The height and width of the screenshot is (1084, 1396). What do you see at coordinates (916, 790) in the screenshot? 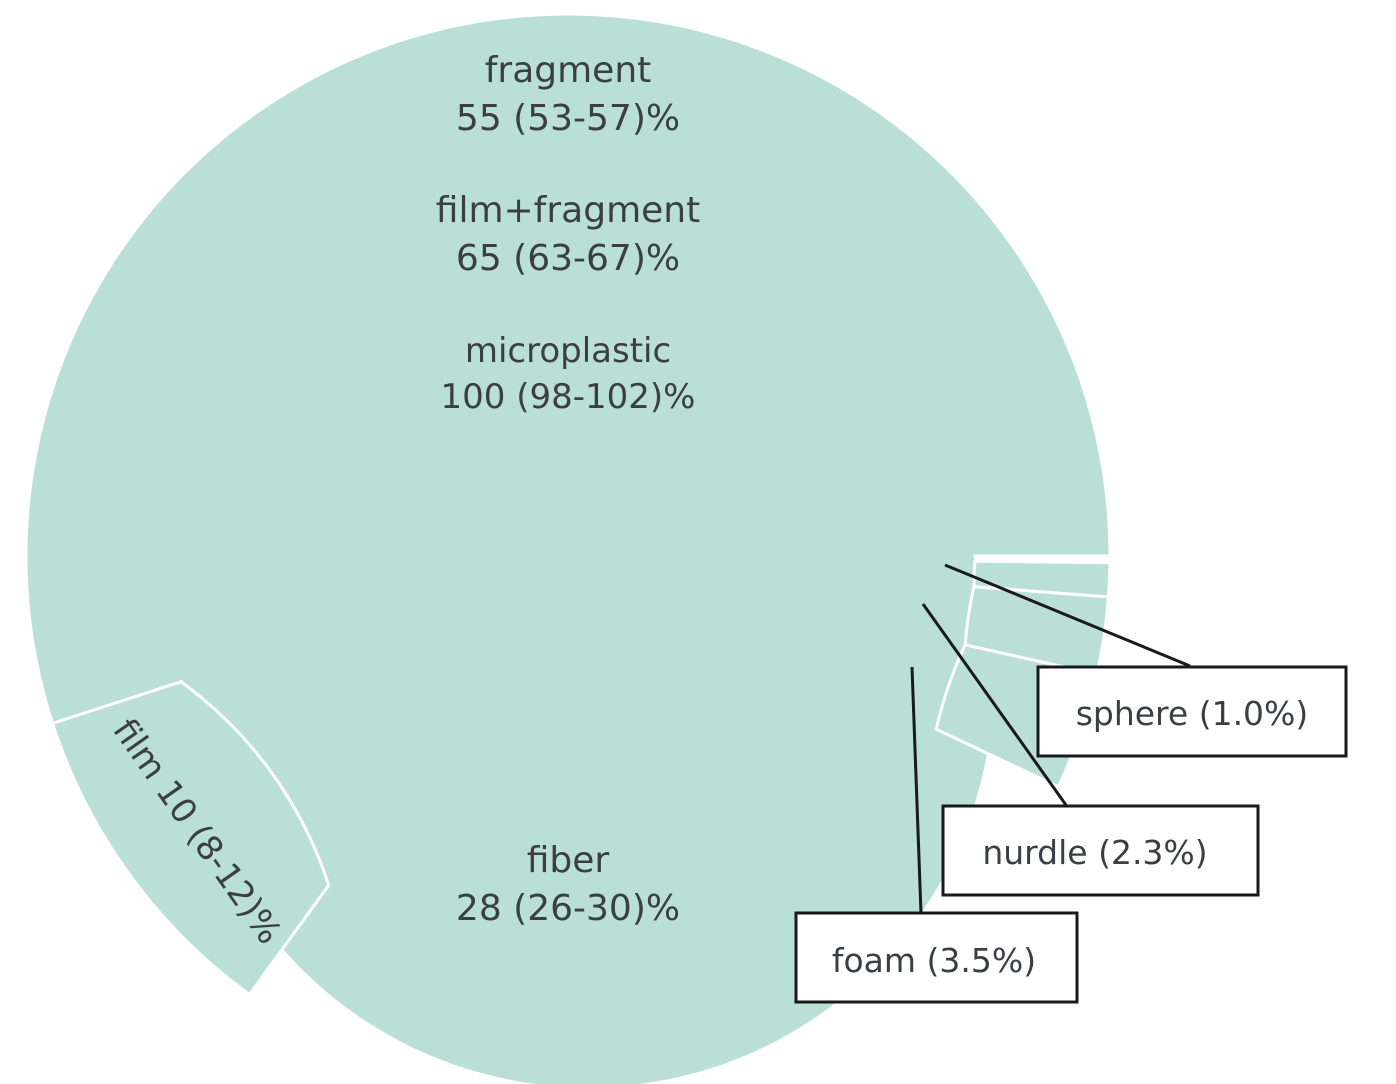
I see `leader-line-foam` at bounding box center [916, 790].